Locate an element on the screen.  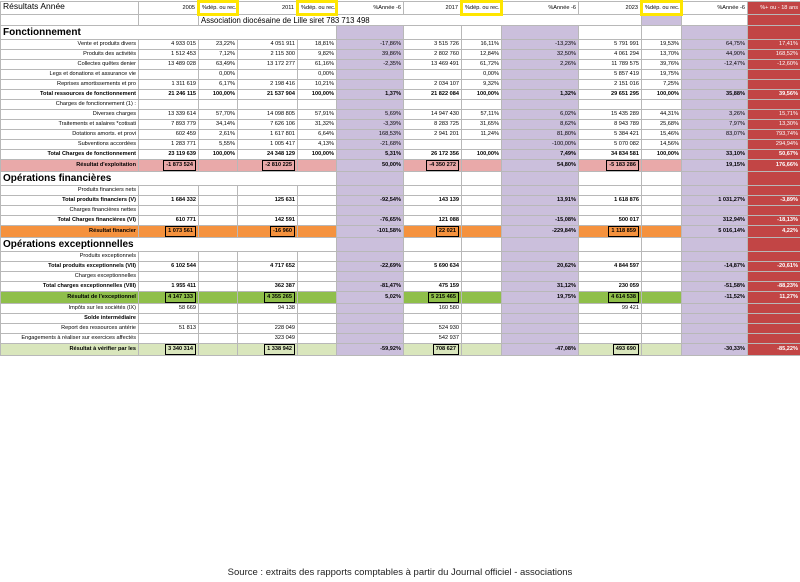
cell-4: 5,31% is located at coordinates (370, 154).